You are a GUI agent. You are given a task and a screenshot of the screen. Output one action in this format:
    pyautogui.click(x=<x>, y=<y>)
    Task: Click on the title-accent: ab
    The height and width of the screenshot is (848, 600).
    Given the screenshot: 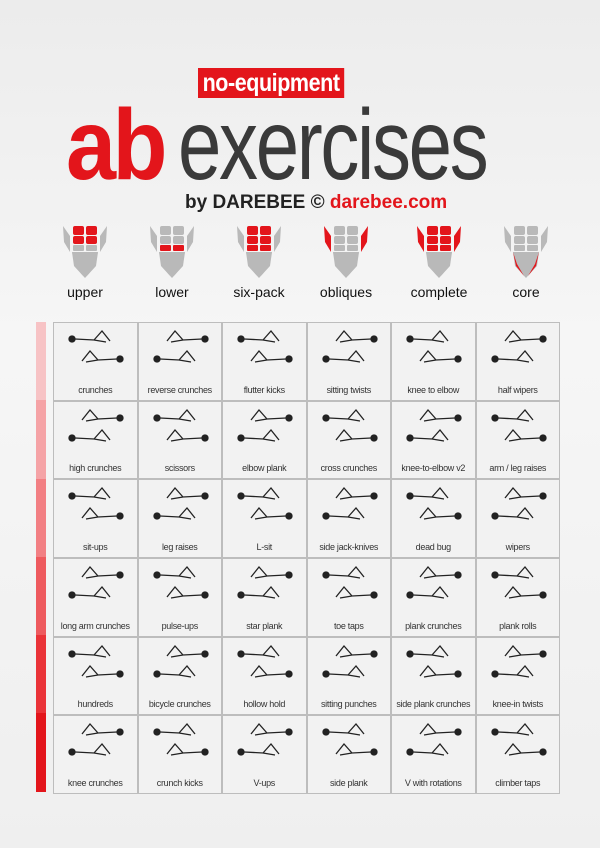 What is the action you would take?
    pyautogui.click(x=116, y=145)
    